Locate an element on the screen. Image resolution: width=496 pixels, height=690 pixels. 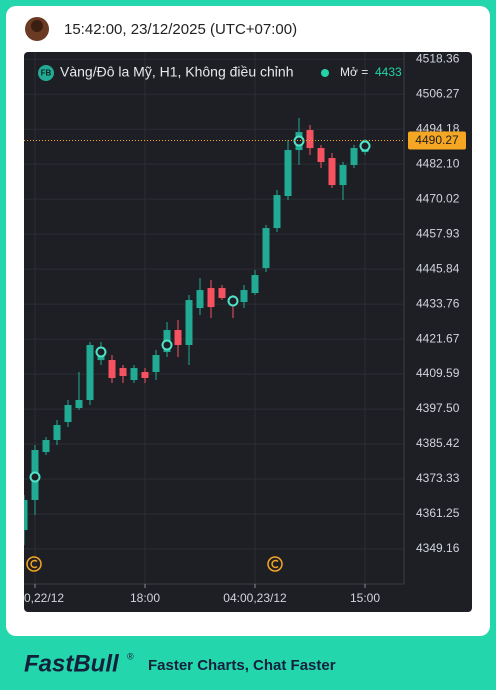
x-tick-label: 0,22/12 is located at coordinates (44, 598).